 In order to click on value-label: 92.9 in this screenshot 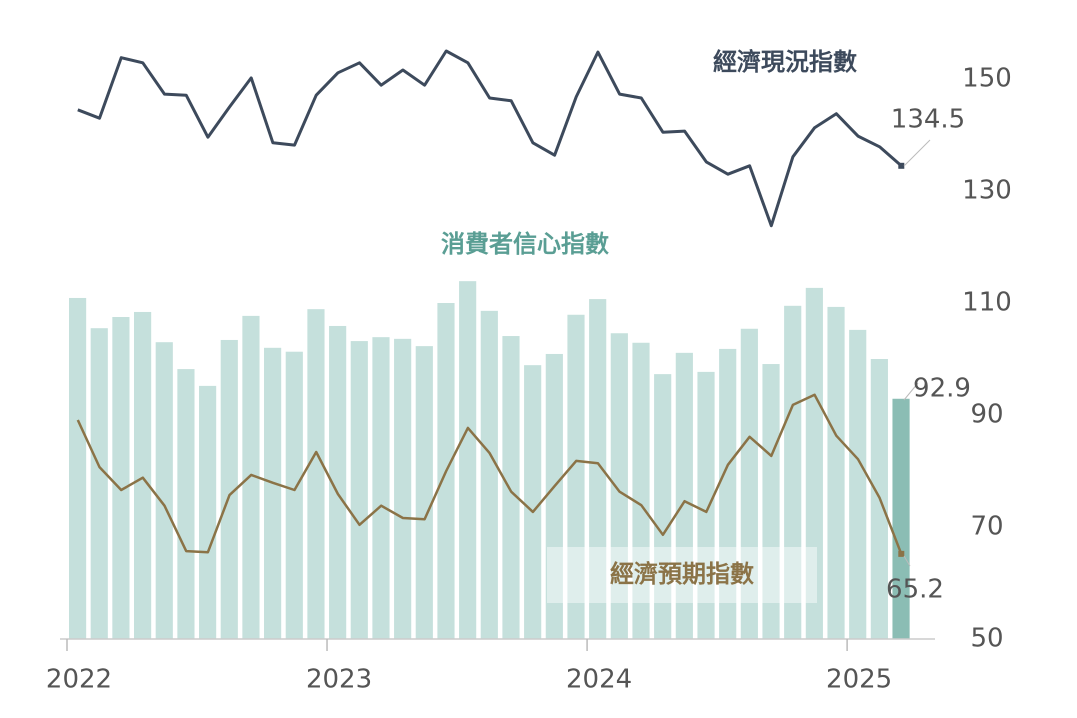, I will do `click(942, 389)`.